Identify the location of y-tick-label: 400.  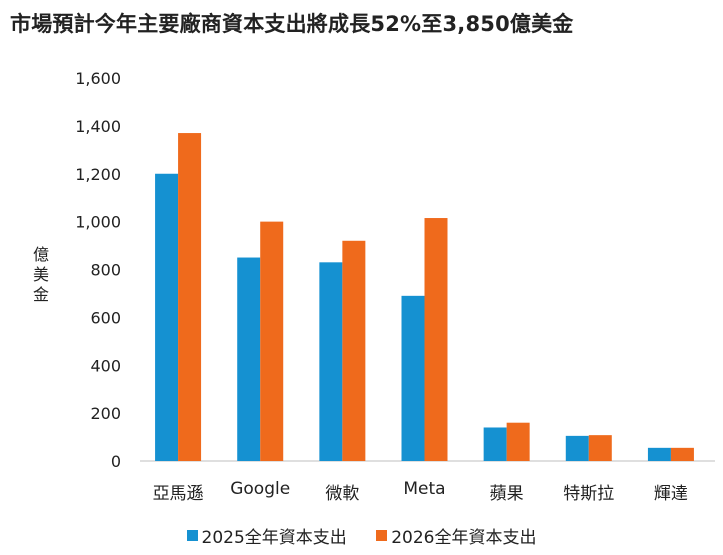
(105, 365).